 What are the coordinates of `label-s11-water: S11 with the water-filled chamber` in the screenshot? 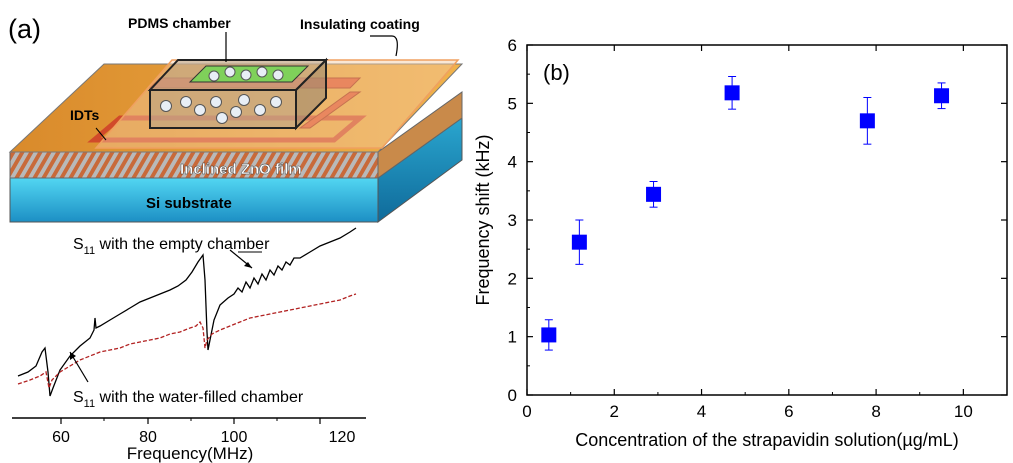 It's located at (188, 399).